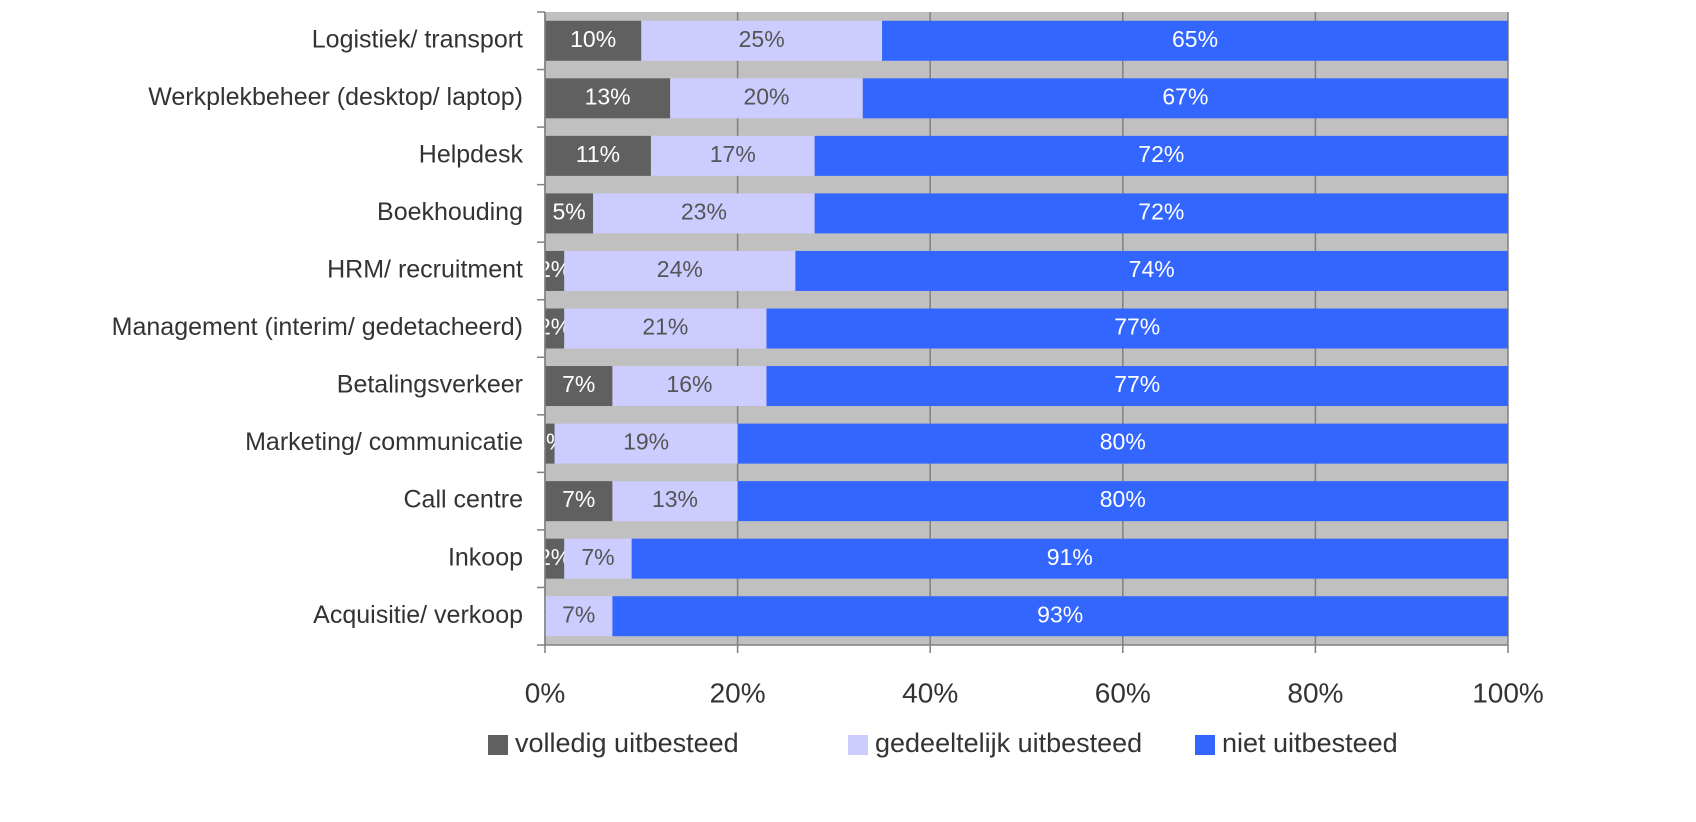 This screenshot has width=1696, height=822. I want to click on category-label: Call centre, so click(464, 500).